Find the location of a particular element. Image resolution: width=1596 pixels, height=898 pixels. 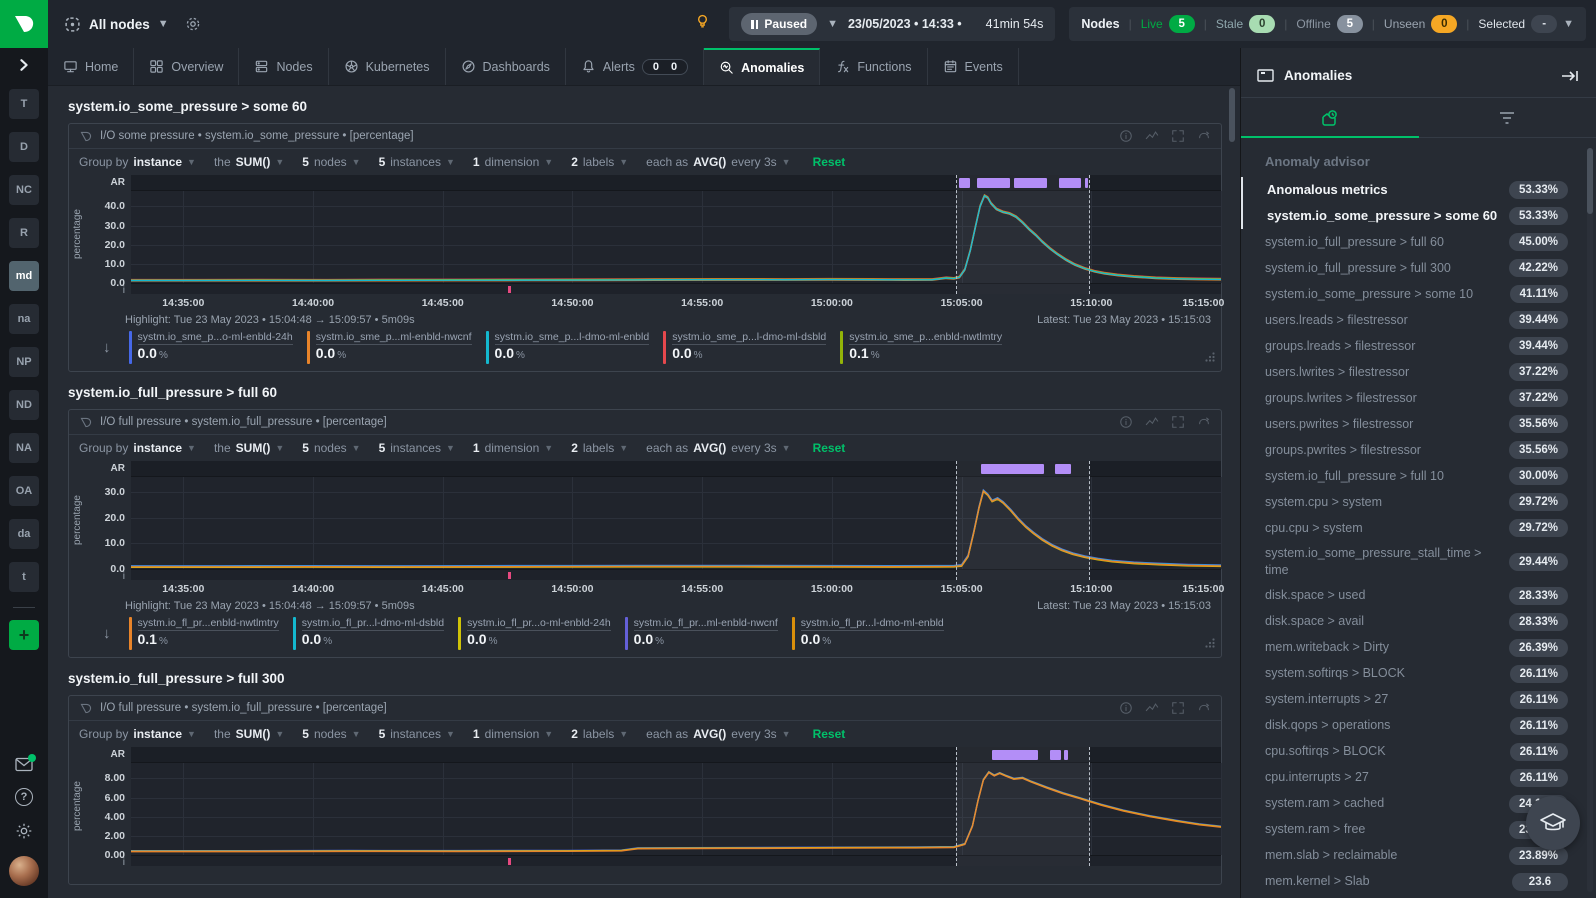

legend-item: systm.io_fl_pr...l-dmo-ml-dsbld 0.0% is located at coordinates (368, 633).